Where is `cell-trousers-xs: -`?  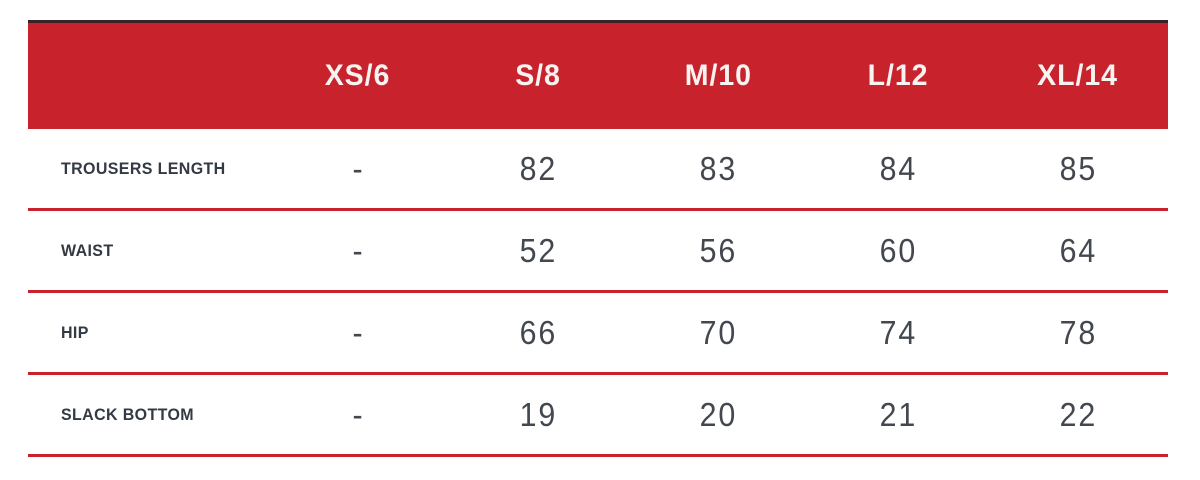 cell-trousers-xs: - is located at coordinates (358, 169).